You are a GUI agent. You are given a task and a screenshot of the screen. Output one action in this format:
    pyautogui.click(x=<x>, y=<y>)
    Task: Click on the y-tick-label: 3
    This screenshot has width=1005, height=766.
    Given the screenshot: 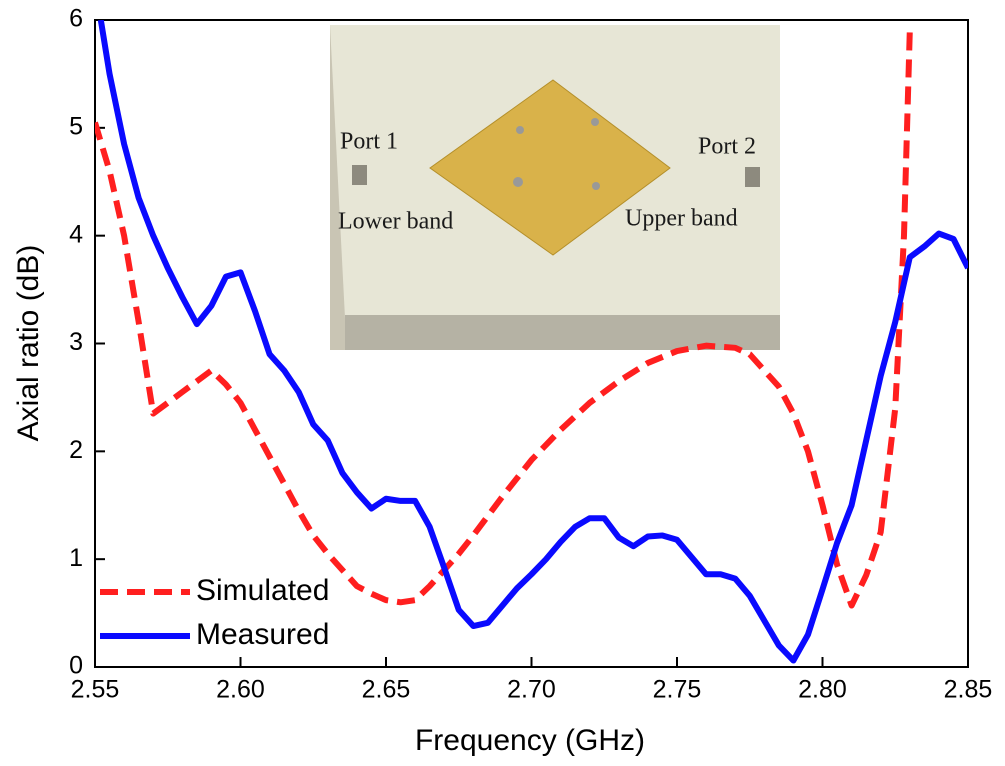 What is the action you would take?
    pyautogui.click(x=76, y=342)
    